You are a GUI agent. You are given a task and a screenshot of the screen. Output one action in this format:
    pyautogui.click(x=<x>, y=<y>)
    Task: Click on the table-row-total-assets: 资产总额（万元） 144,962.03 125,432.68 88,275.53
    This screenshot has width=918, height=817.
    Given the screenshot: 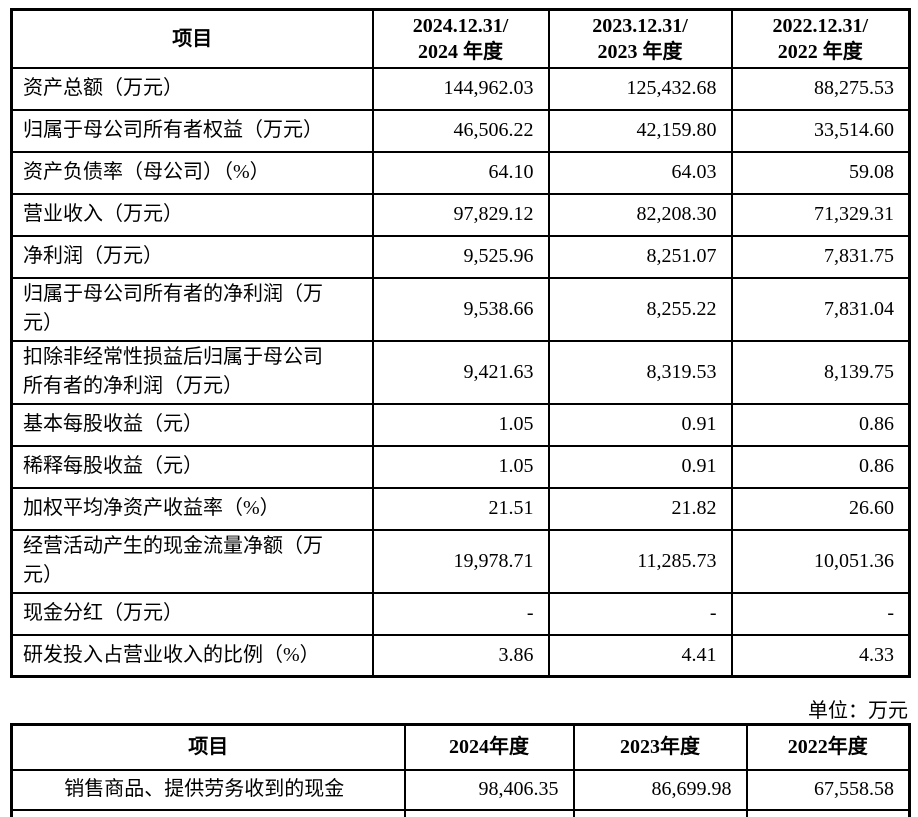 What is the action you would take?
    pyautogui.click(x=460, y=88)
    